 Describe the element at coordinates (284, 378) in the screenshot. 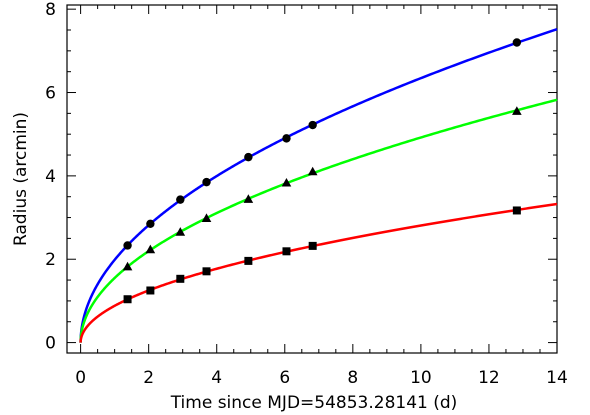

I see `x-tick-label: 6` at that location.